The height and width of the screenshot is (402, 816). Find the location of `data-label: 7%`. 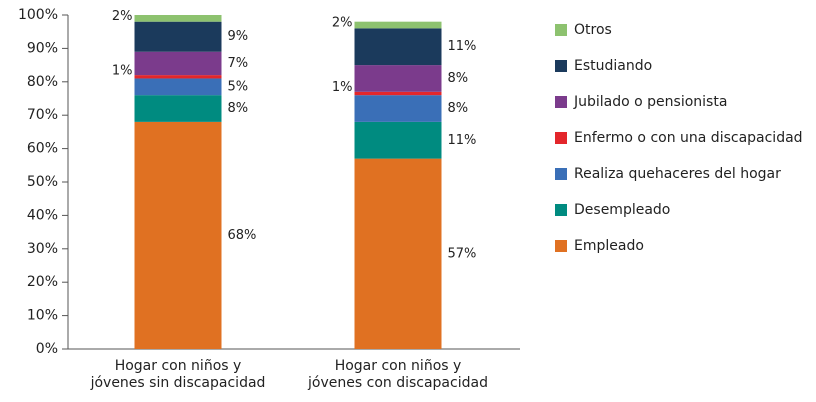

data-label: 7% is located at coordinates (238, 63).